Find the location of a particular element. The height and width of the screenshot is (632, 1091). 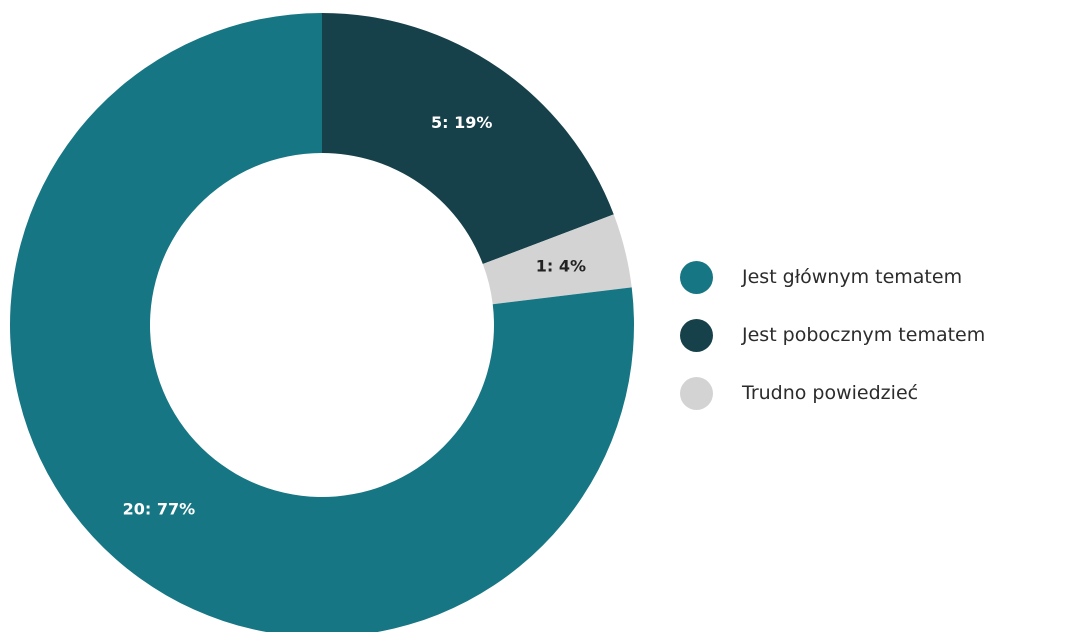

legend-label: Jest głównym tematem is located at coordinates (852, 277).